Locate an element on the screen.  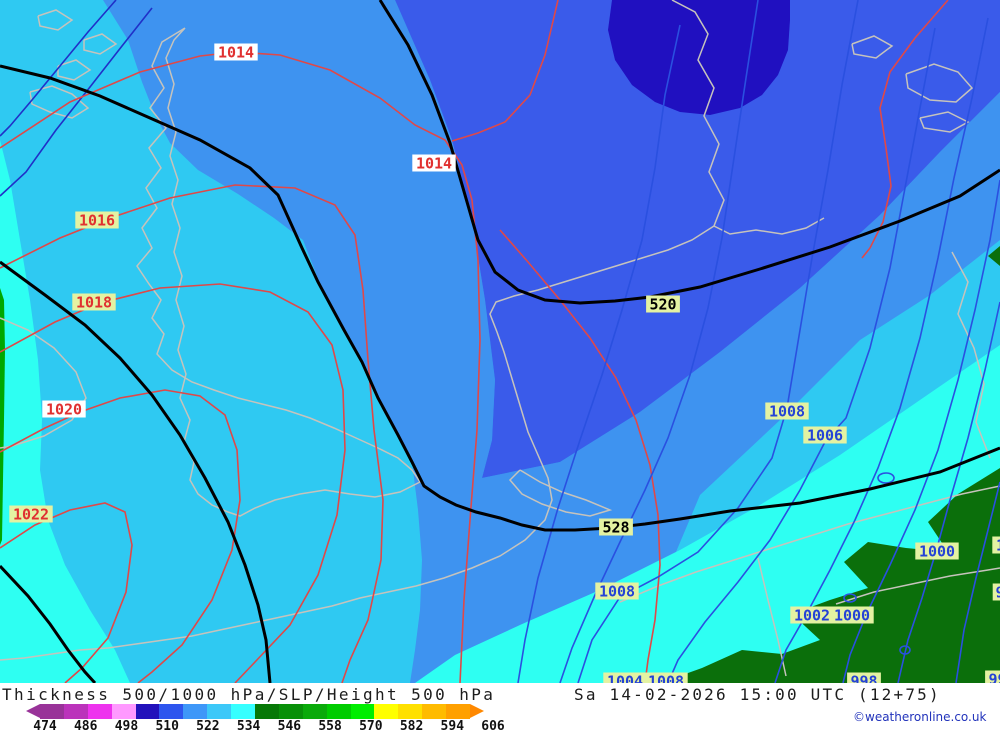
map-label-slp-1xxx-partial: 1004 is located at coordinates (996, 545).